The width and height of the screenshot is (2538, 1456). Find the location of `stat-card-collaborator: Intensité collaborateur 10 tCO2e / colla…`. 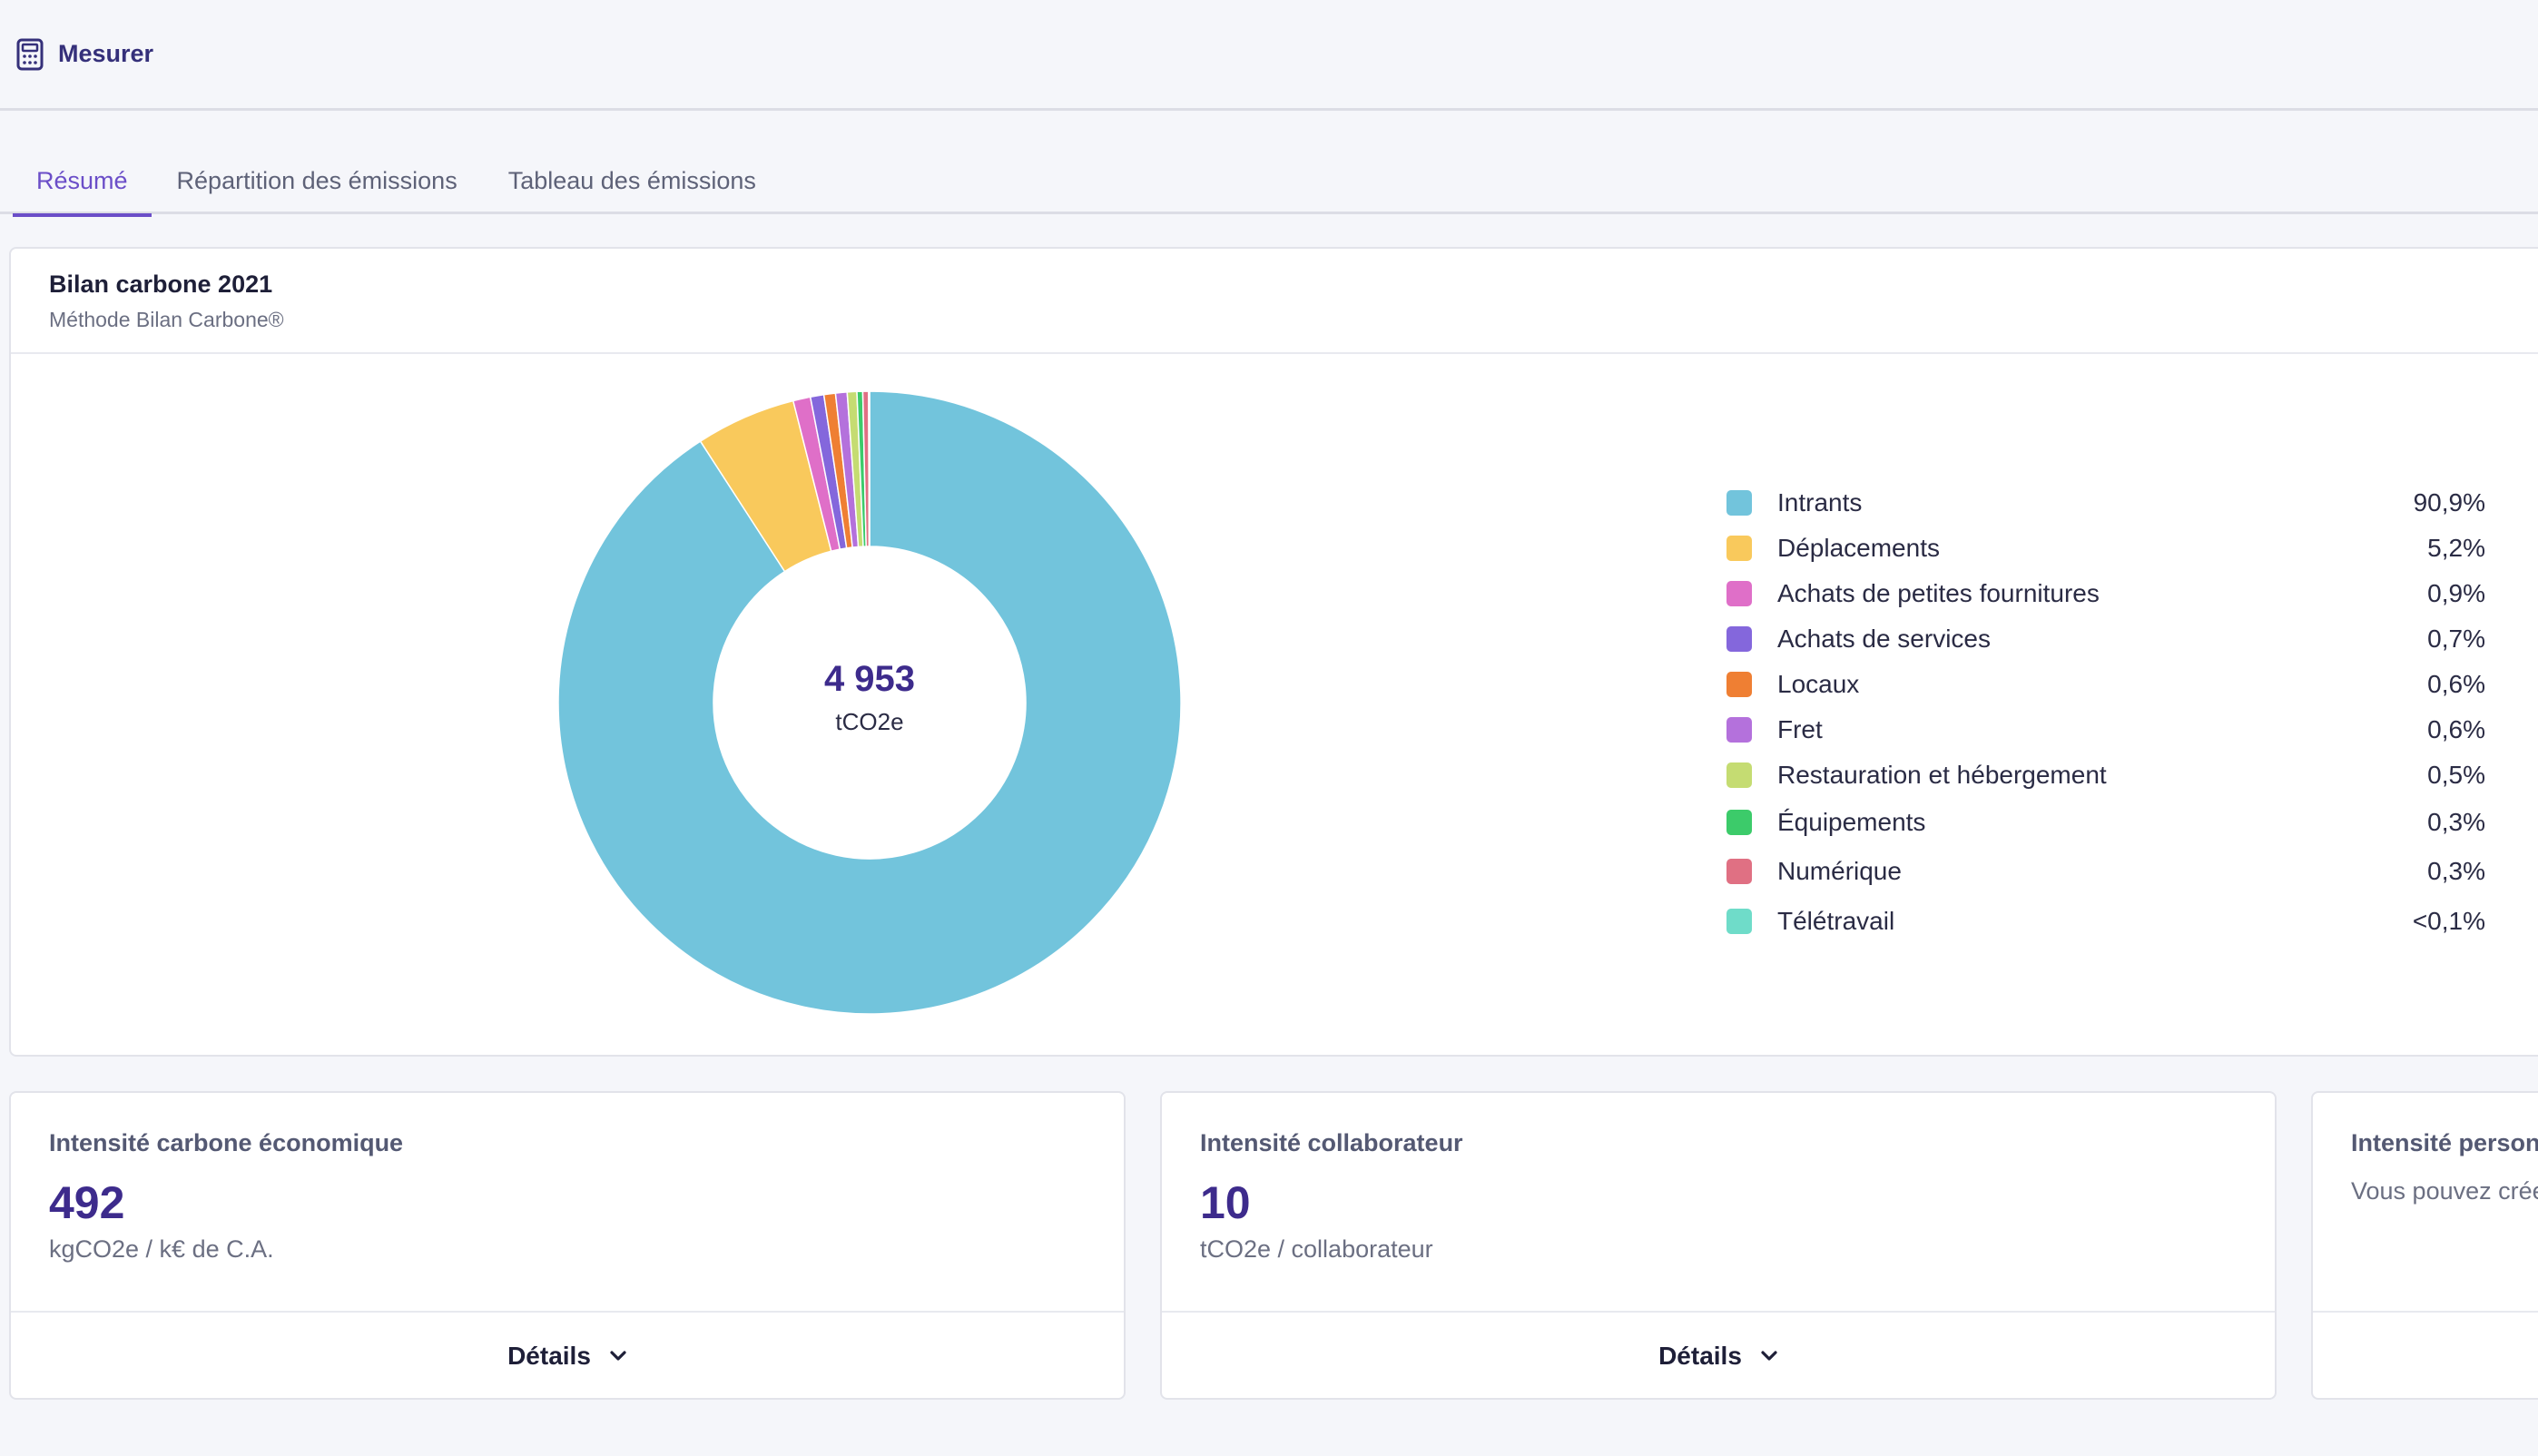

stat-card-collaborator: Intensité collaborateur 10 tCO2e / colla… is located at coordinates (1719, 1245).